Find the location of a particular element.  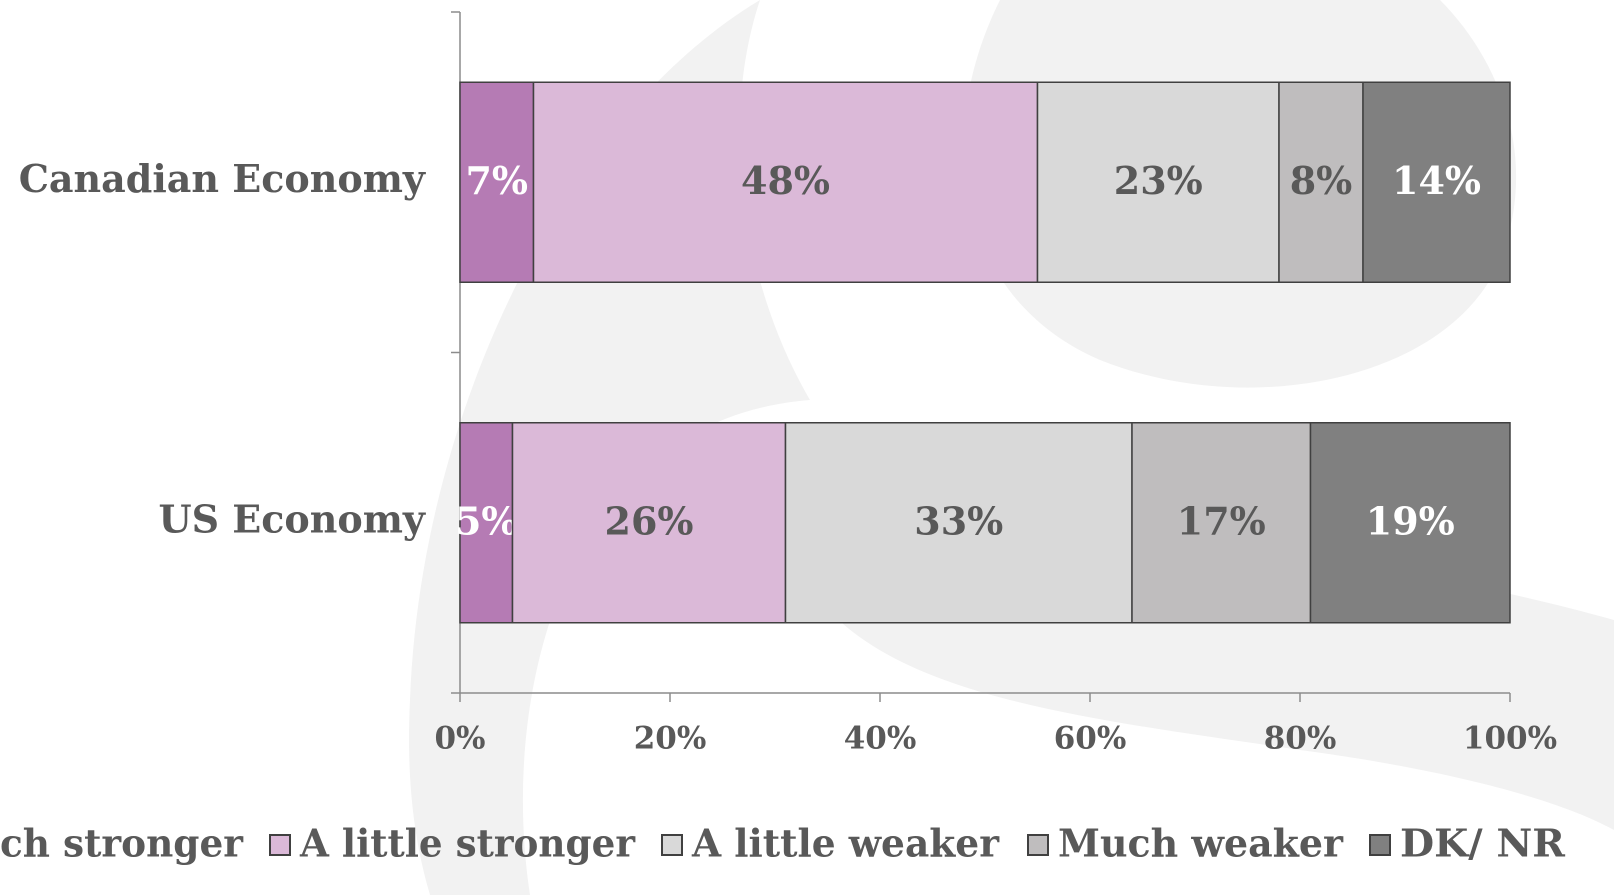

data-label: 5% is located at coordinates (486, 520).